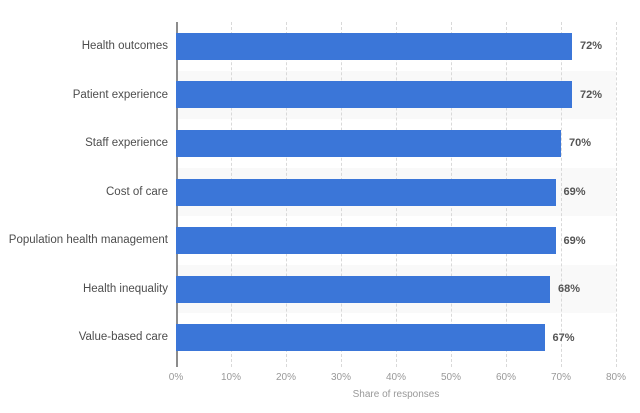 The height and width of the screenshot is (413, 640). I want to click on category-label: Population health management, so click(88, 240).